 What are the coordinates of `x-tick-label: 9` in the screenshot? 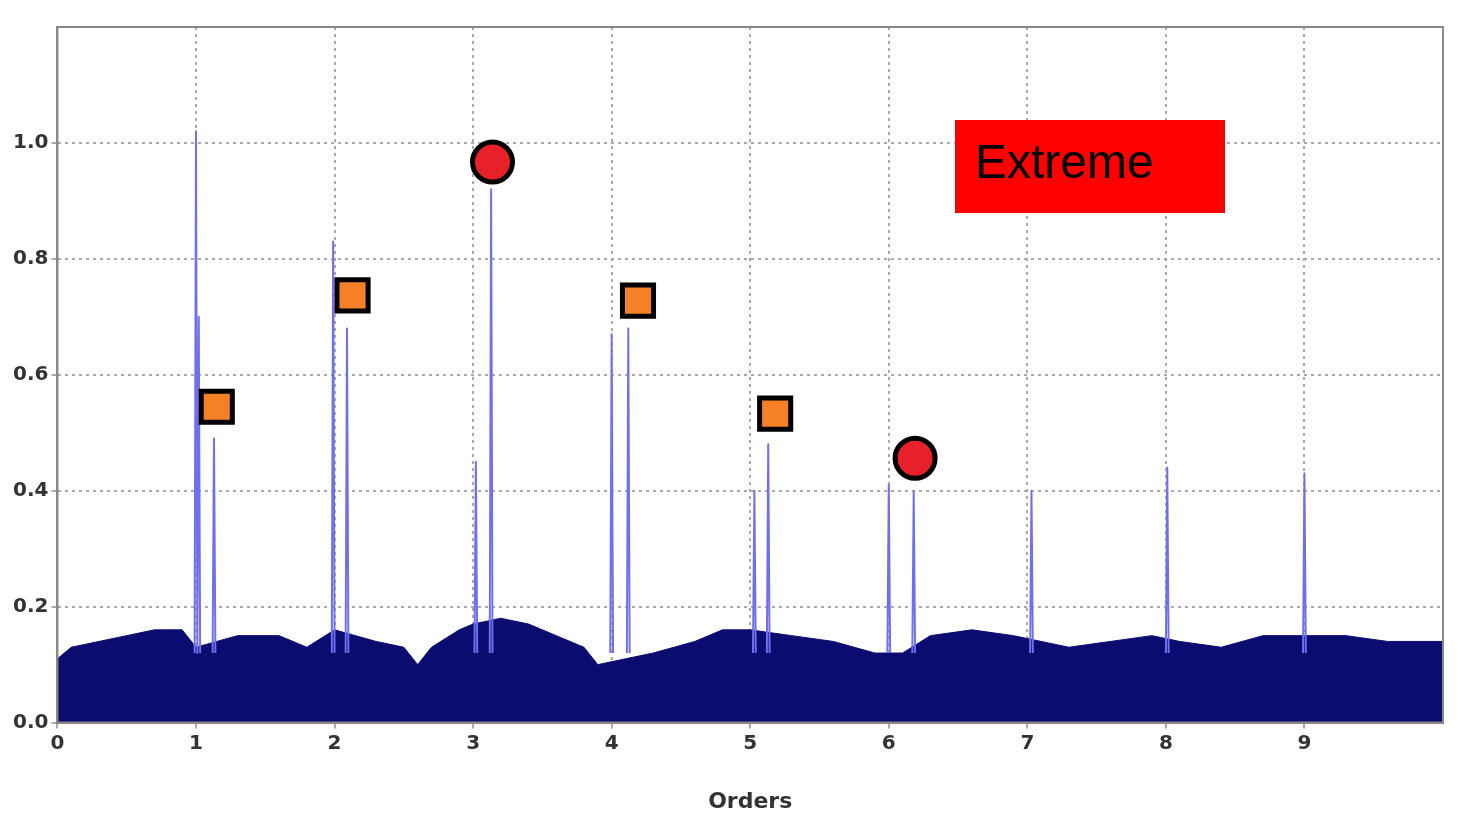 It's located at (1304, 741).